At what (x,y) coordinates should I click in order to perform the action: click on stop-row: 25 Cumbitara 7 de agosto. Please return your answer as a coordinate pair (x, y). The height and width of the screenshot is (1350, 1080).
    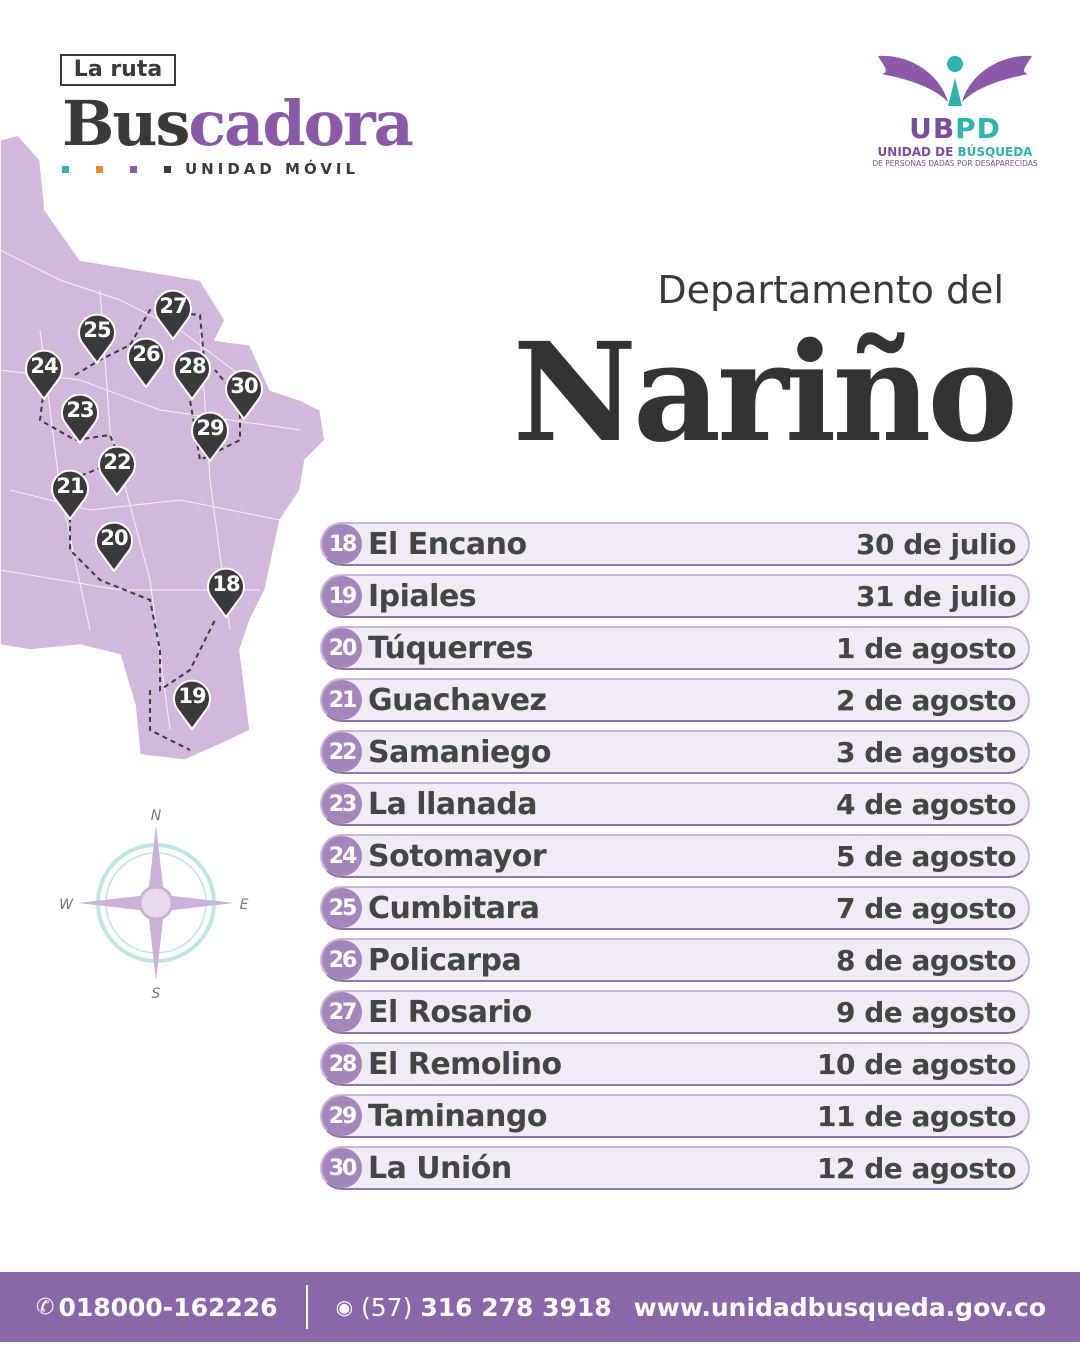
    Looking at the image, I should click on (675, 908).